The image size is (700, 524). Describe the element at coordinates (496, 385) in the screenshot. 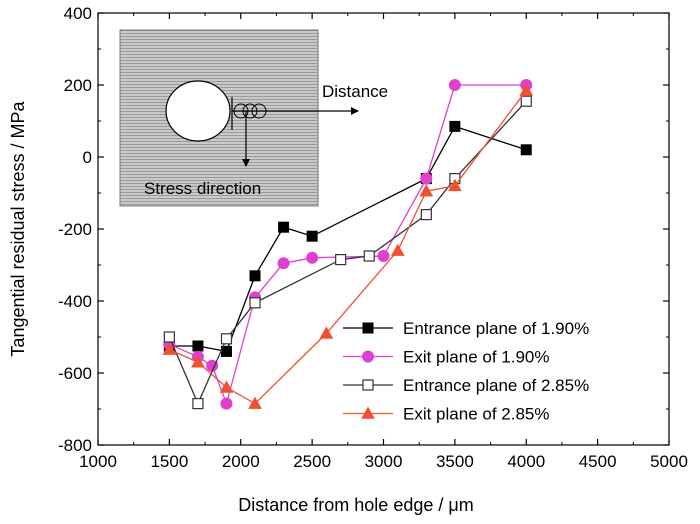

I see `legend-label: Entrance plane of 2.85%` at that location.